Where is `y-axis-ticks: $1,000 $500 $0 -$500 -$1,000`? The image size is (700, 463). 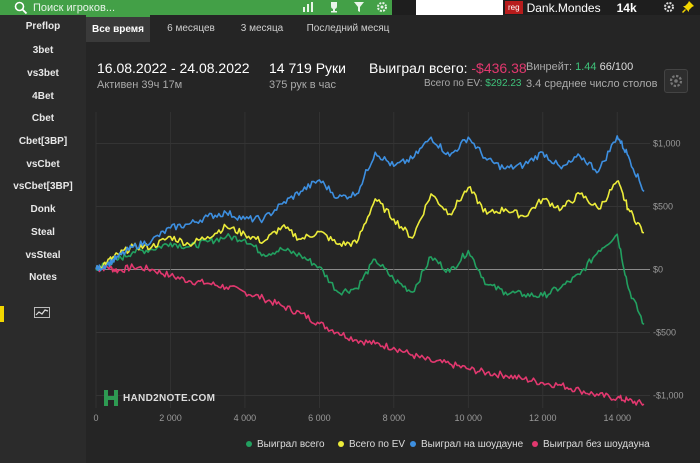
y-axis-ticks: $1,000 $500 $0 -$500 -$1,000 is located at coordinates (668, 269).